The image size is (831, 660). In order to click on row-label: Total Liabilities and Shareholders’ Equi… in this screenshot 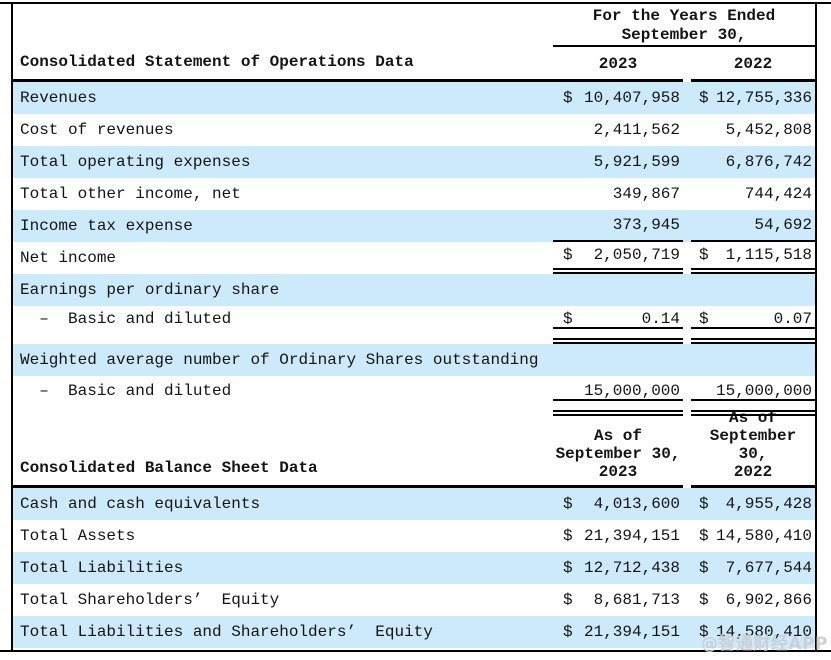, I will do `click(226, 632)`.